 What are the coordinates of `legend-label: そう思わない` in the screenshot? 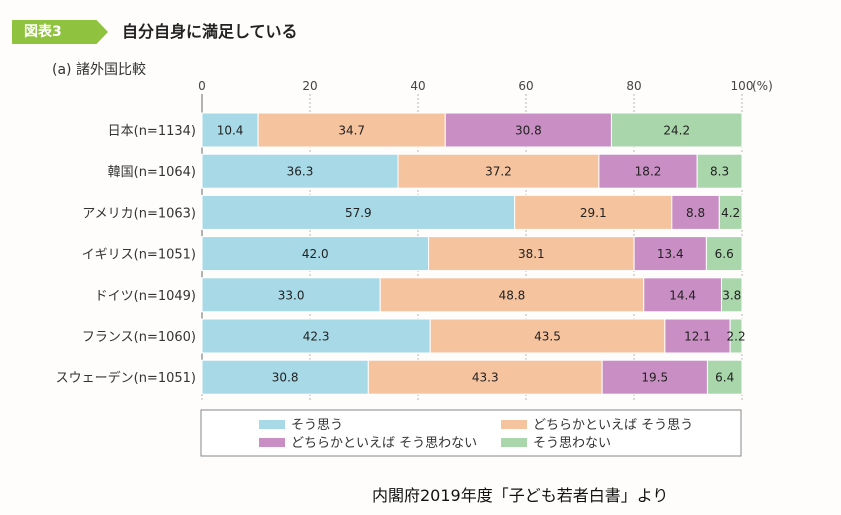 It's located at (572, 443).